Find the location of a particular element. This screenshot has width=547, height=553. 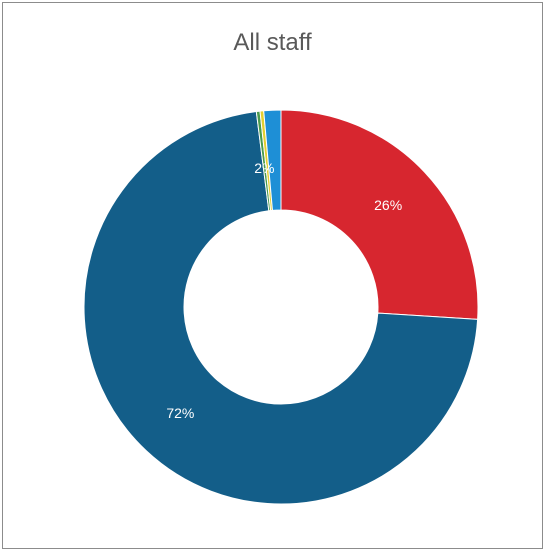

donut-slice-label-4: 2% is located at coordinates (264, 168).